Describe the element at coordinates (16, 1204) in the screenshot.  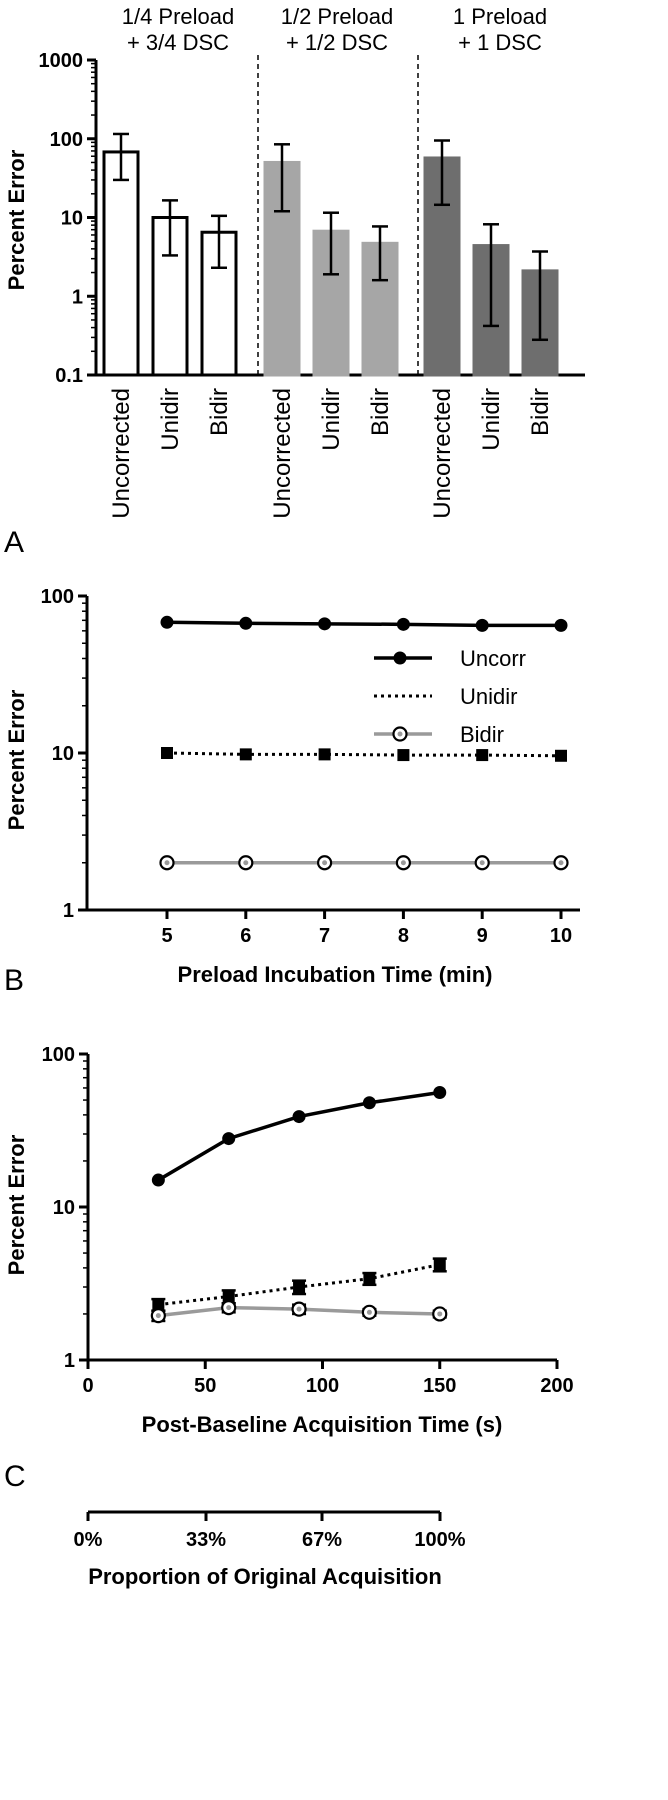
I see `panel-c-ylabel: Percent Error` at that location.